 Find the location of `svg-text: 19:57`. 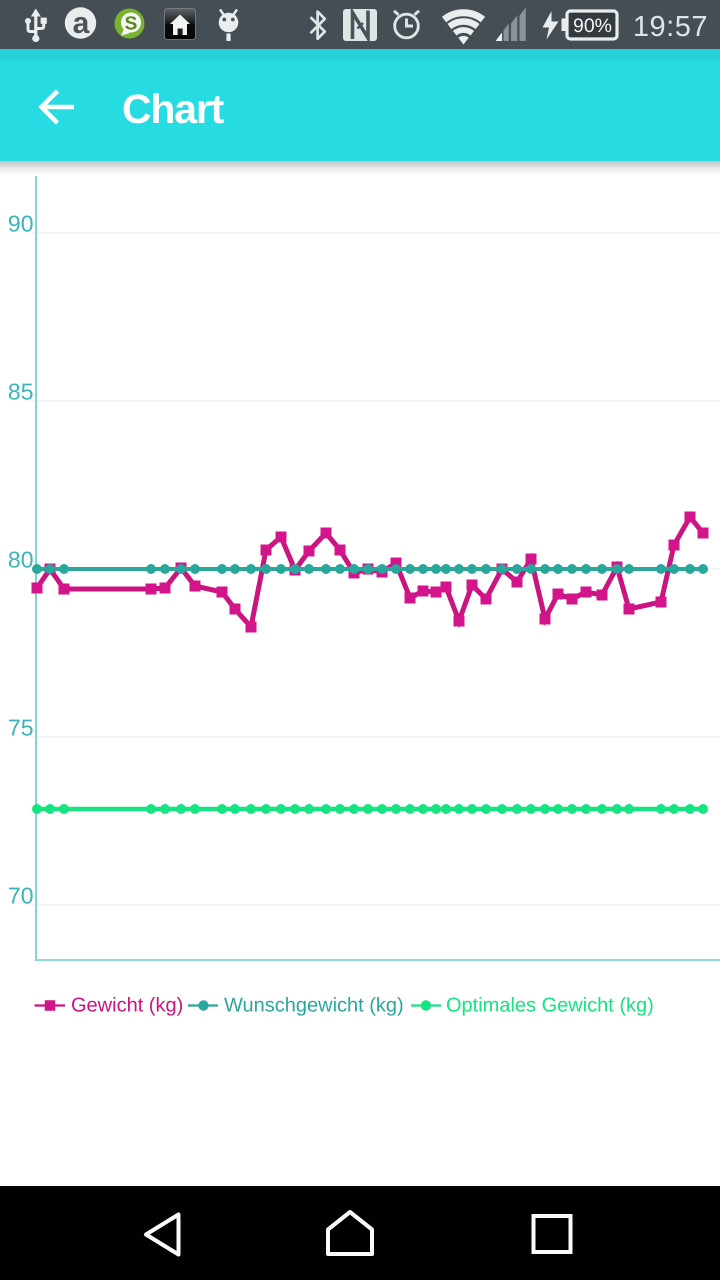

svg-text: 19:57 is located at coordinates (670, 27).